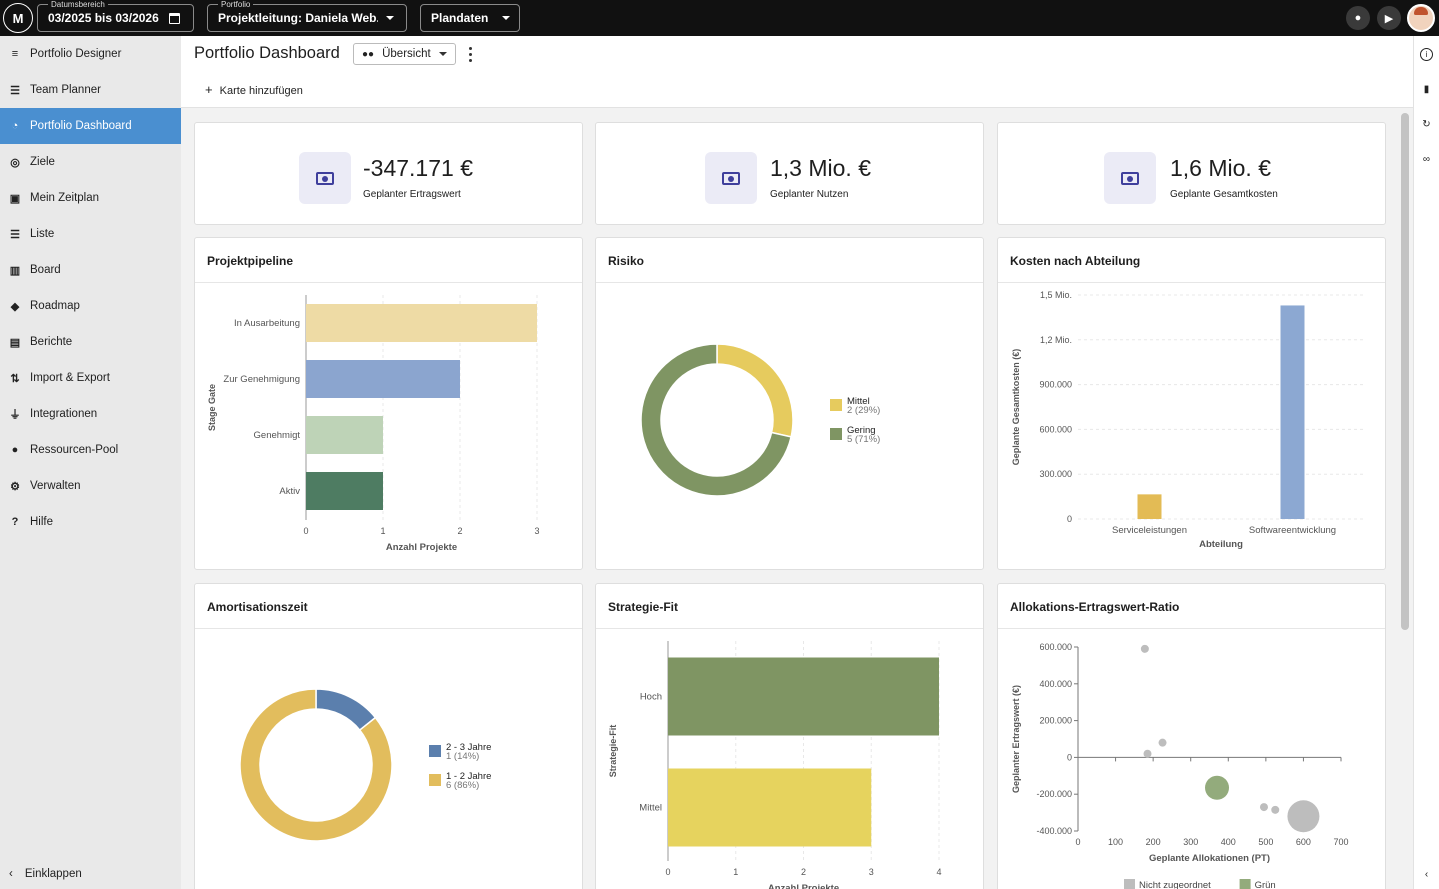 This screenshot has height=889, width=1439. Describe the element at coordinates (820, 168) in the screenshot. I see `kpi-value: 1,3 Mio. €` at that location.